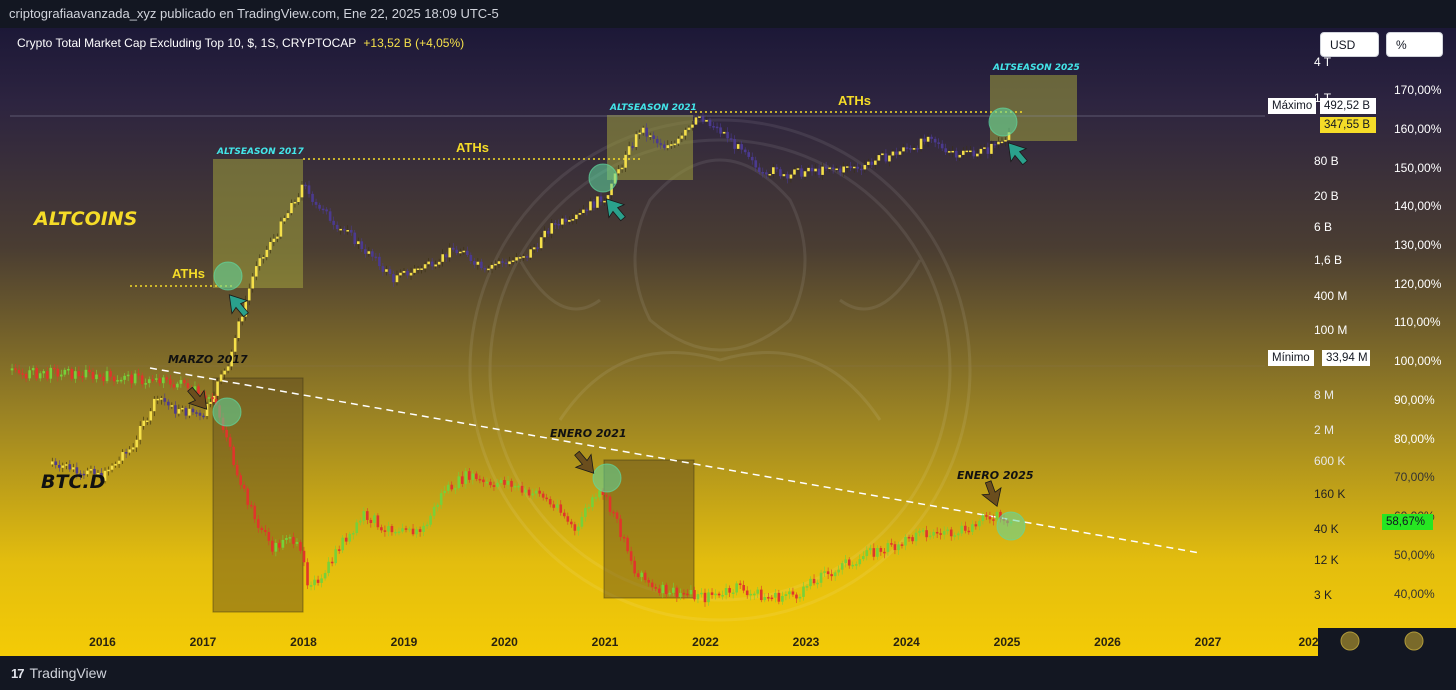 This screenshot has width=1456, height=690. What do you see at coordinates (1308, 642) in the screenshot?
I see `x-axis-tick: 202` at bounding box center [1308, 642].